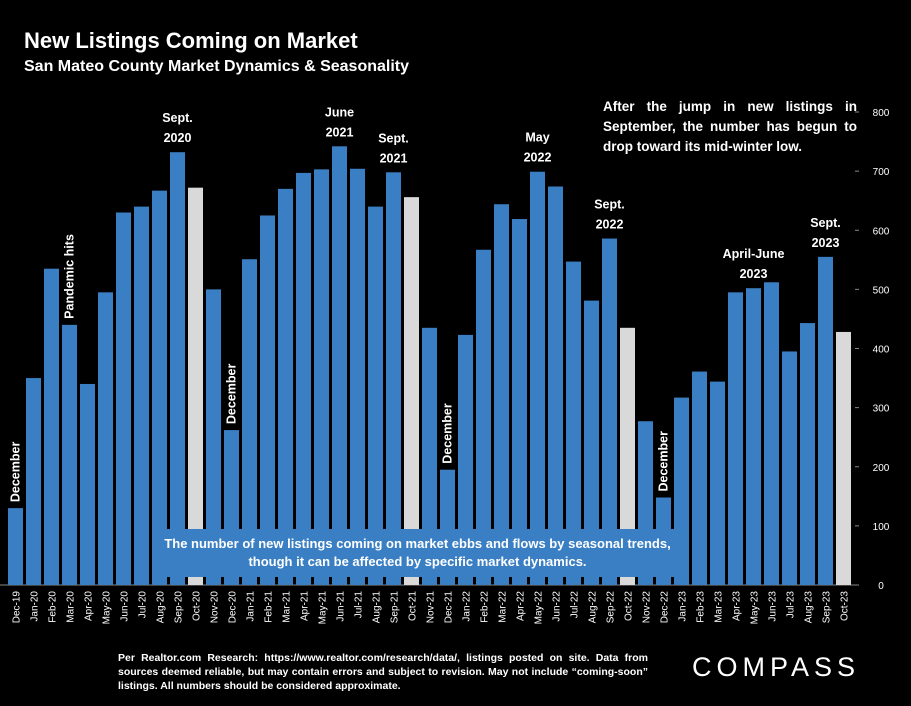 Image resolution: width=911 pixels, height=706 pixels. Describe the element at coordinates (341, 606) in the screenshot. I see `x-tick-label: Jun-21` at that location.